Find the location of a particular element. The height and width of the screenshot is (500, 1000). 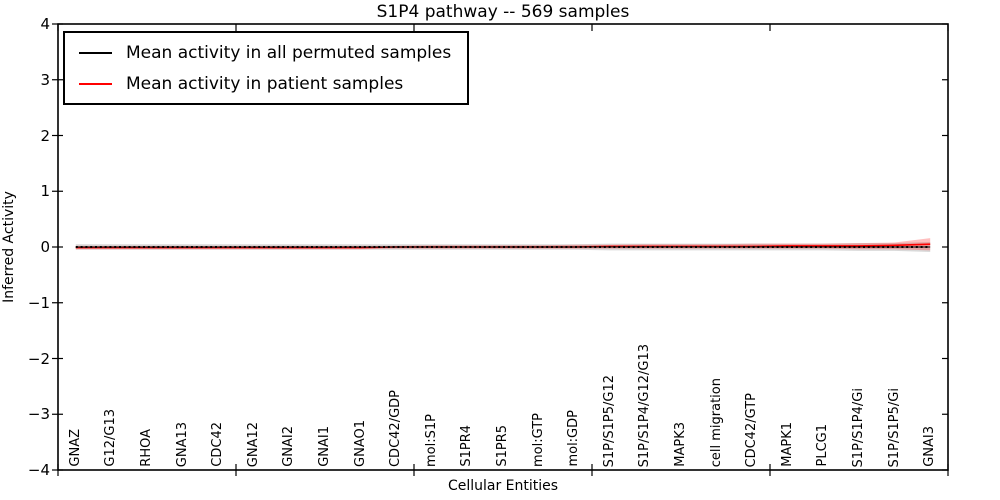

x-tick-label: GNAZ is located at coordinates (75, 448).